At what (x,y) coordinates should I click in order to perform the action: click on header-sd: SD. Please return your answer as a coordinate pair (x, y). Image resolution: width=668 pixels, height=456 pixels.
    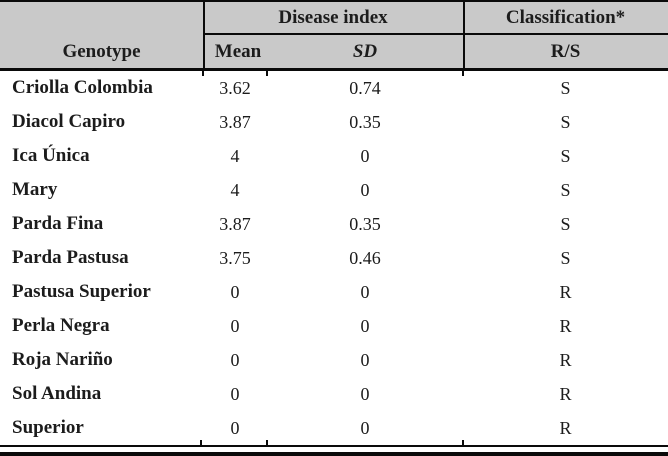
    Looking at the image, I should click on (365, 51).